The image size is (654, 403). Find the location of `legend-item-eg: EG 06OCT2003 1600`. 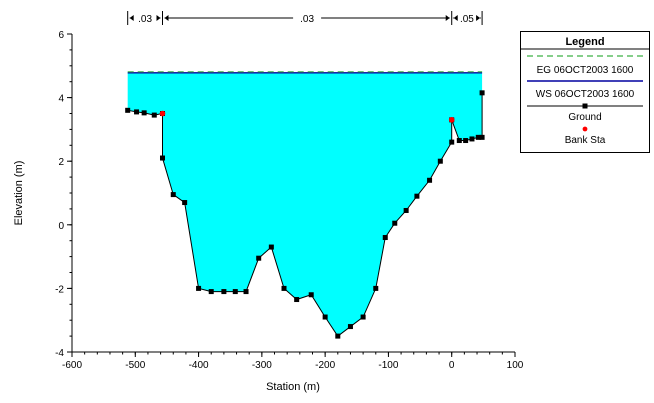

legend-item-eg: EG 06OCT2003 1600 is located at coordinates (585, 70).